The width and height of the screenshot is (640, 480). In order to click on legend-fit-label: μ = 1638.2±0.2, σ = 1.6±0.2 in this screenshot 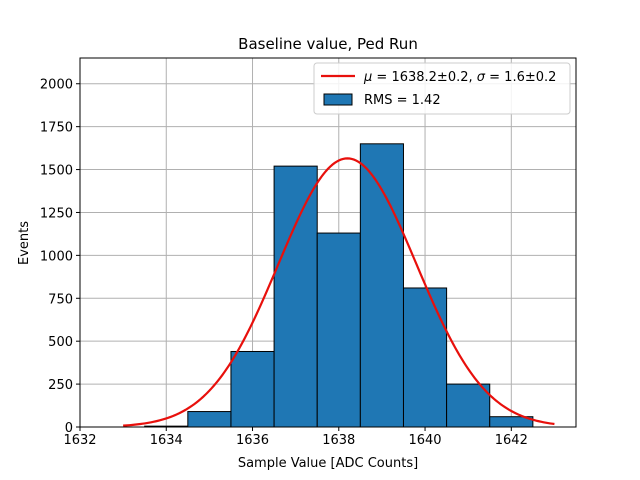, I will do `click(459, 77)`.